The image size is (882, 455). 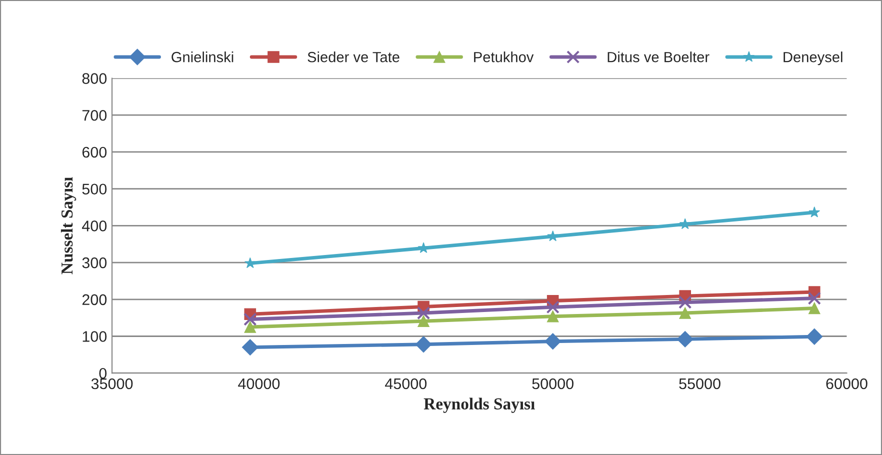 I want to click on y-tick-label: 200, so click(x=94, y=300).